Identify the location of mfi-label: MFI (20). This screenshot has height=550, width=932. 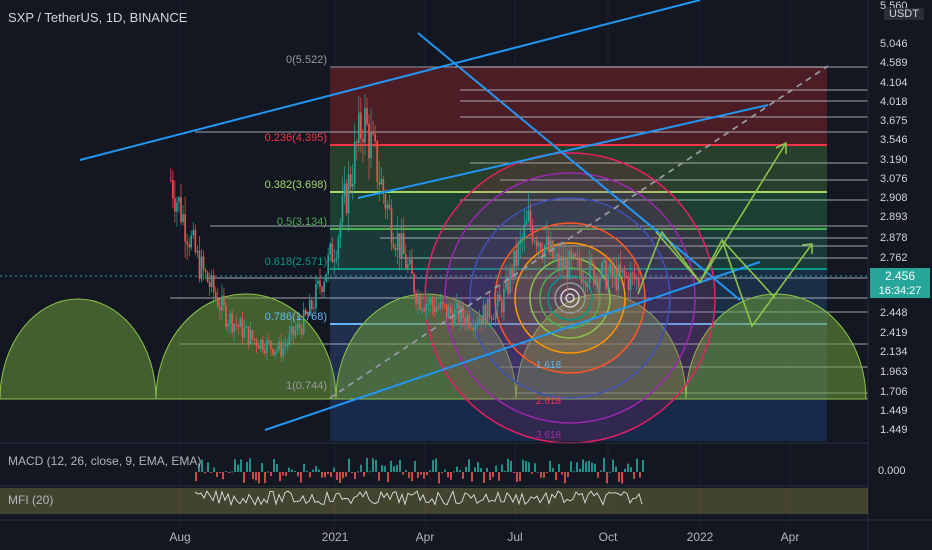
(31, 500).